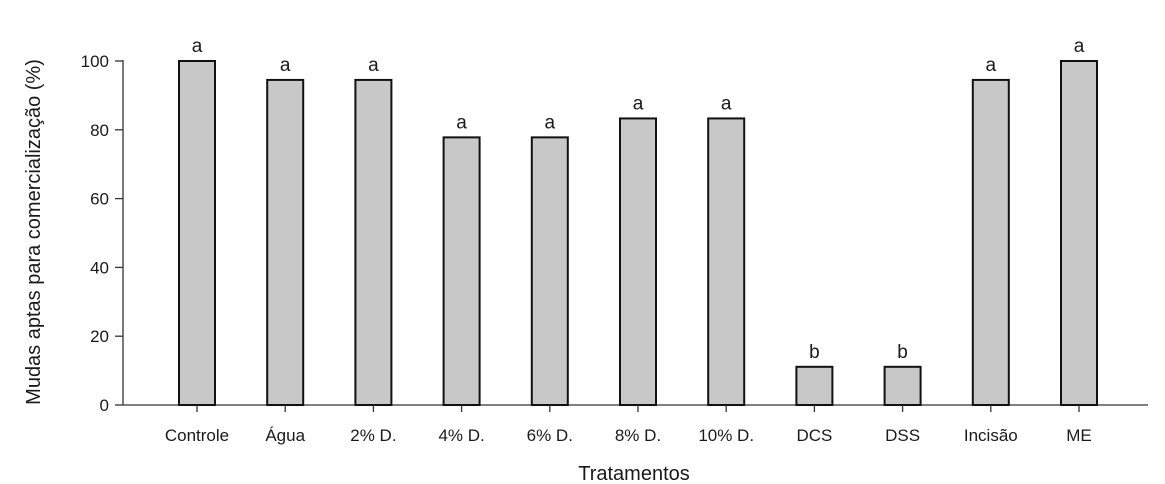 This screenshot has height=484, width=1165. I want to click on y-axis-label: Mudas aptas para comercialização (%), so click(34, 232).